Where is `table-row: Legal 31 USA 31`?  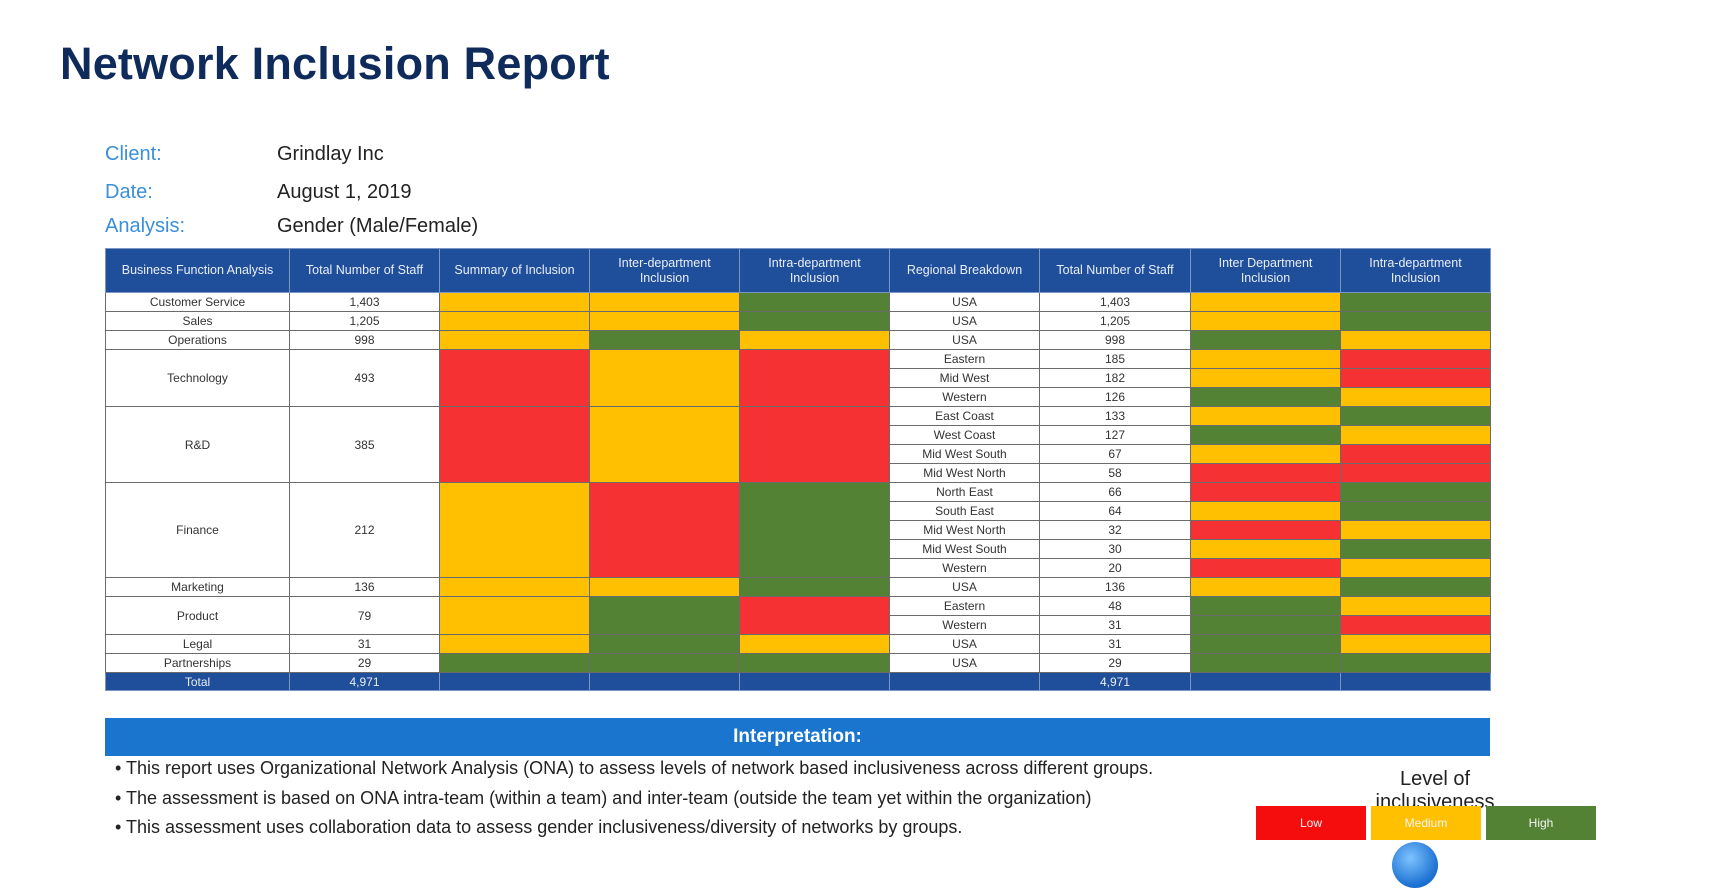 table-row: Legal 31 USA 31 is located at coordinates (798, 644).